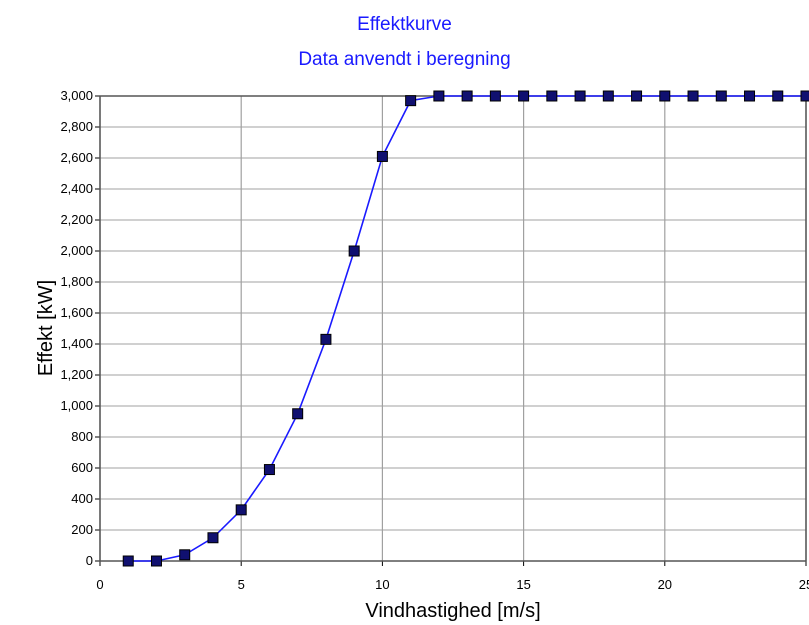  I want to click on y-tick-label: 1,400, so click(76, 343).